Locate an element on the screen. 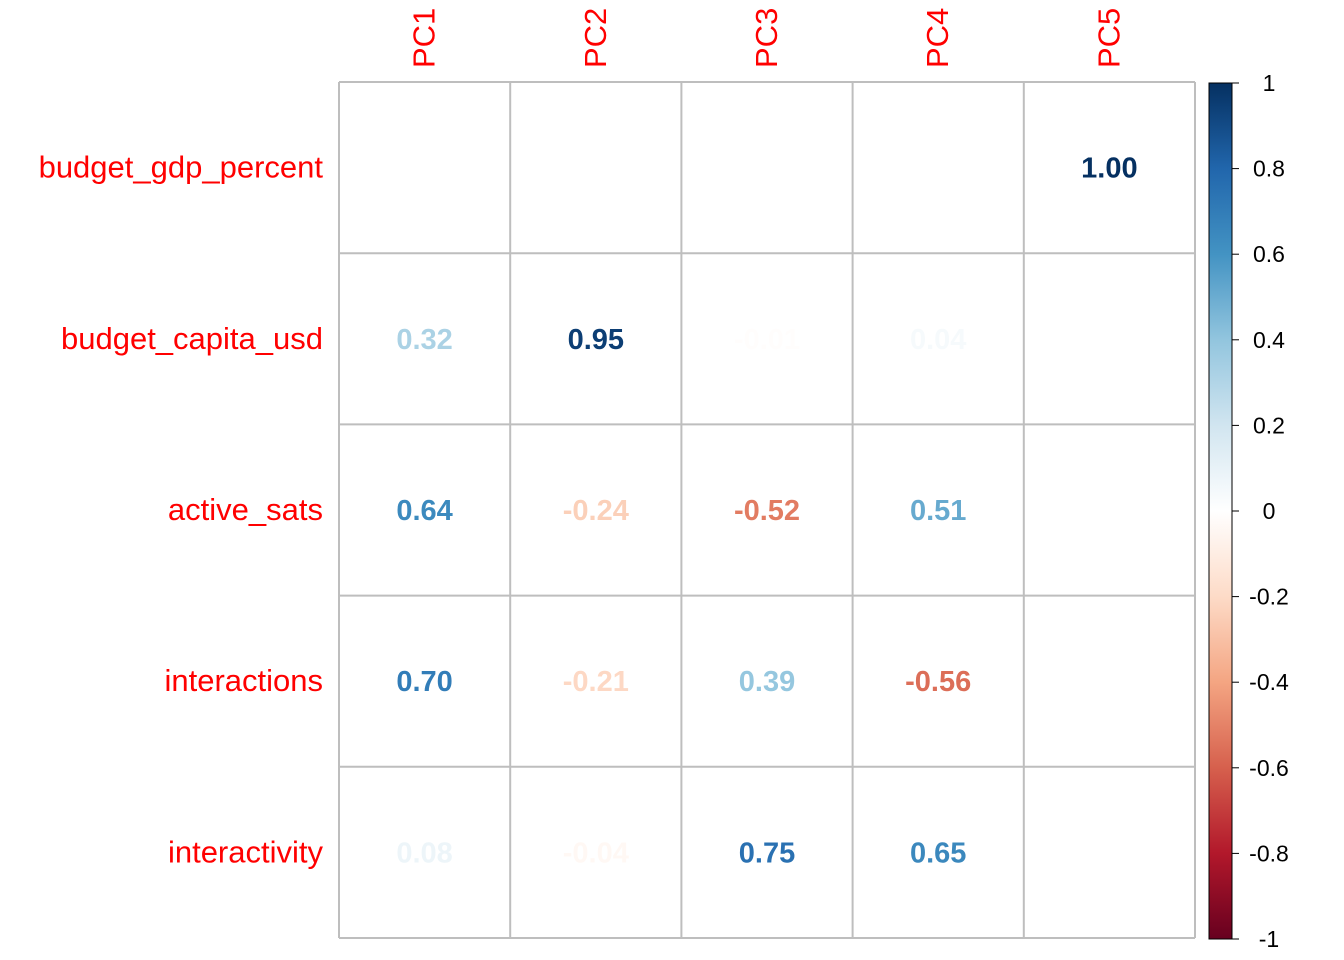  cell-value-budget-capita-usd-pc2: 0.95 is located at coordinates (596, 340).